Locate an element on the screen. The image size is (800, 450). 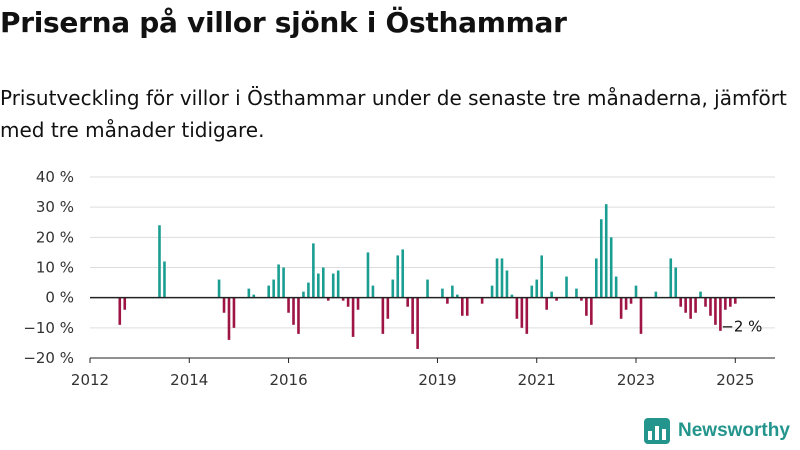
y-tick-label: 30 % is located at coordinates (55, 207).